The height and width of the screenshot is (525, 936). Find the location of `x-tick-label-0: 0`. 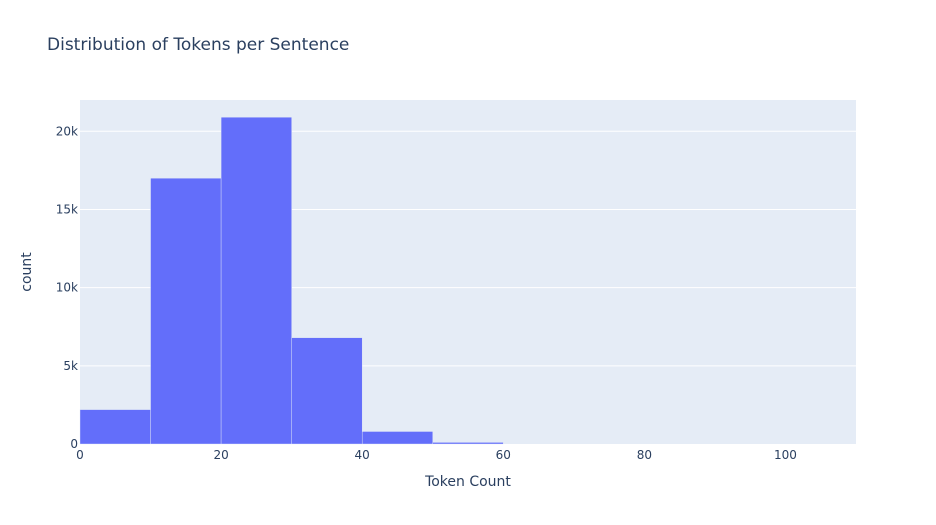

x-tick-label-0: 0 is located at coordinates (80, 455).